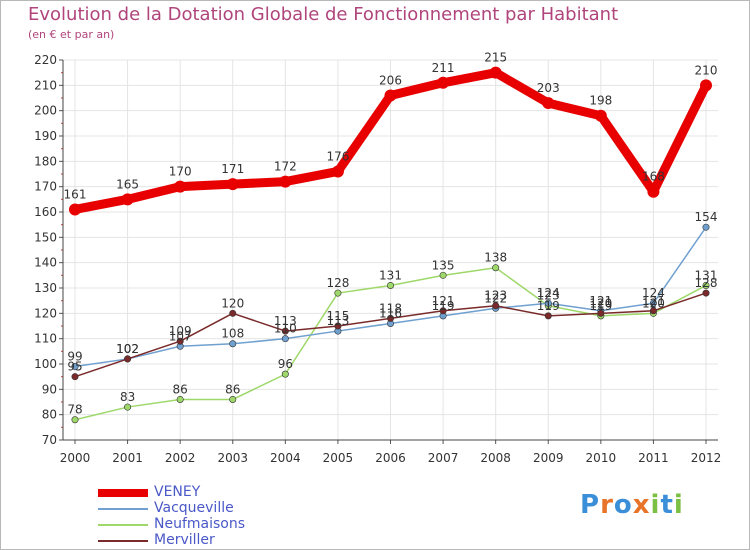 This screenshot has height=550, width=750. I want to click on legend-swatch-vacqueville, so click(123, 509).